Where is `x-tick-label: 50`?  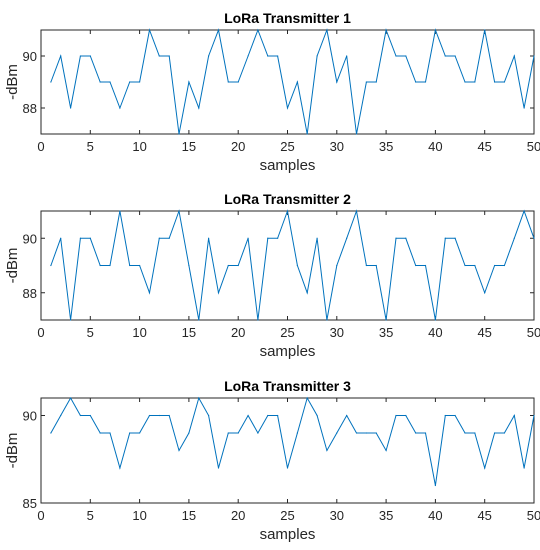 x-tick-label: 50 is located at coordinates (533, 332).